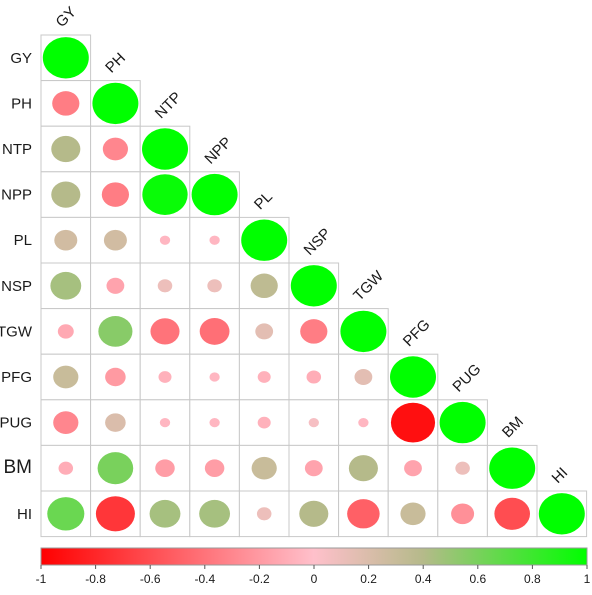 This screenshot has height=595, width=592. I want to click on corr-circle-nsp-ph, so click(115, 285).